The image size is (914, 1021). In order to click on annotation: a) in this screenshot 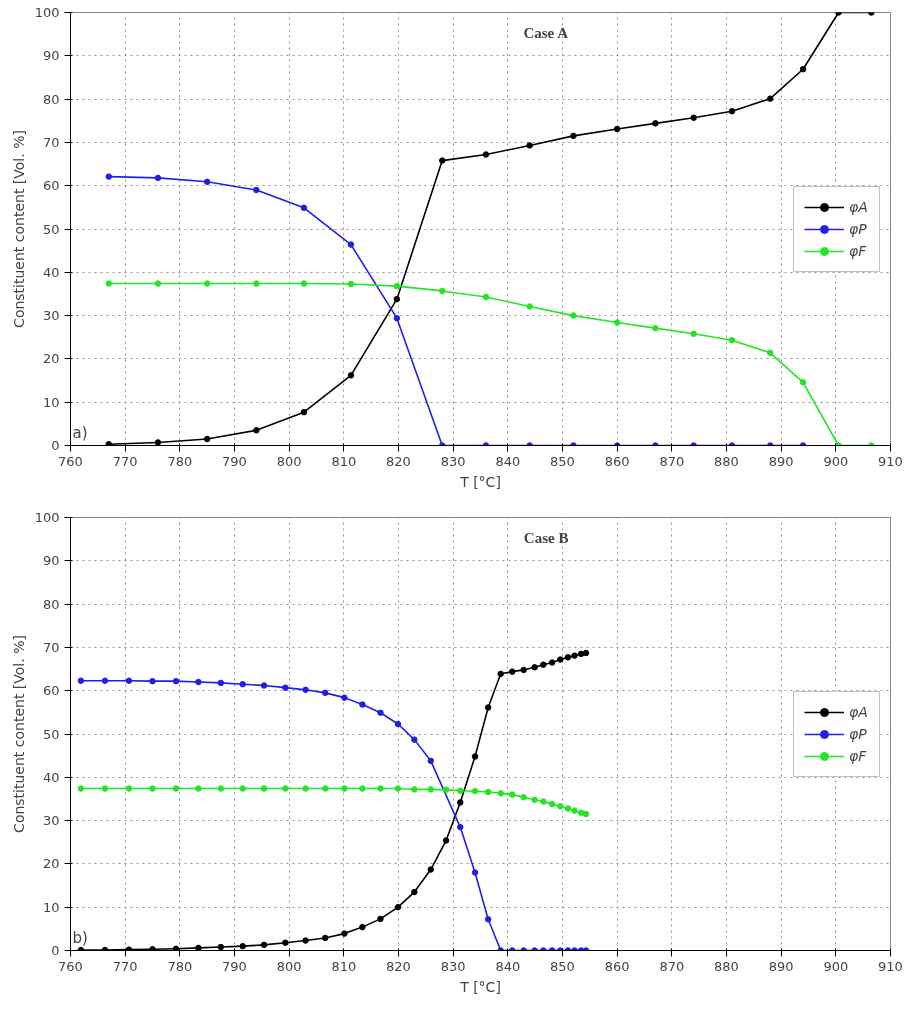, I will do `click(80, 432)`.